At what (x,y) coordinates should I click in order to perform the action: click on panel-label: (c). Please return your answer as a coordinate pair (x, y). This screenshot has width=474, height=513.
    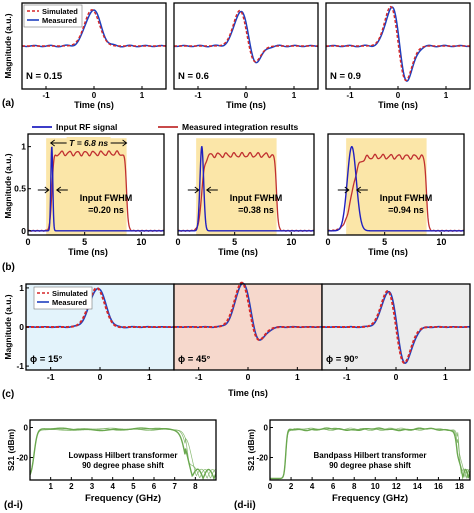
    Looking at the image, I should click on (8, 394).